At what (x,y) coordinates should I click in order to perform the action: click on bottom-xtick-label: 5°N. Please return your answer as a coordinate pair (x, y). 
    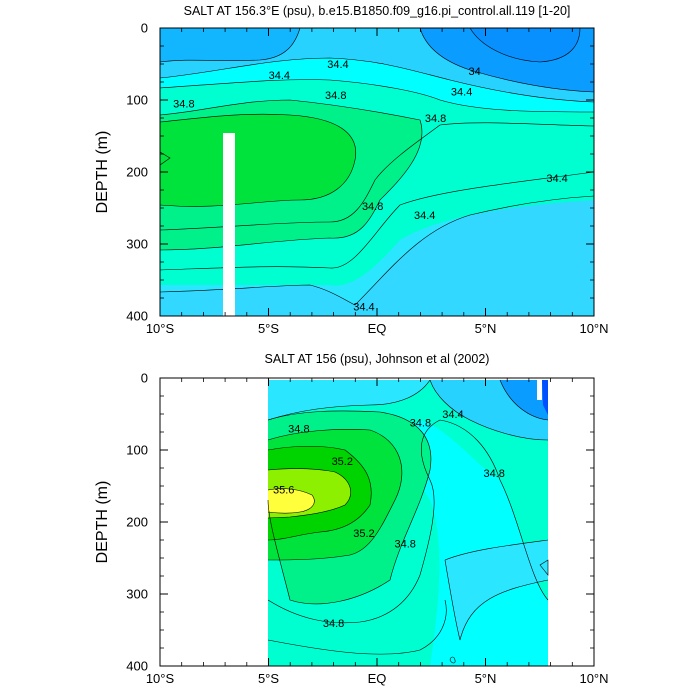
    Looking at the image, I should click on (486, 678).